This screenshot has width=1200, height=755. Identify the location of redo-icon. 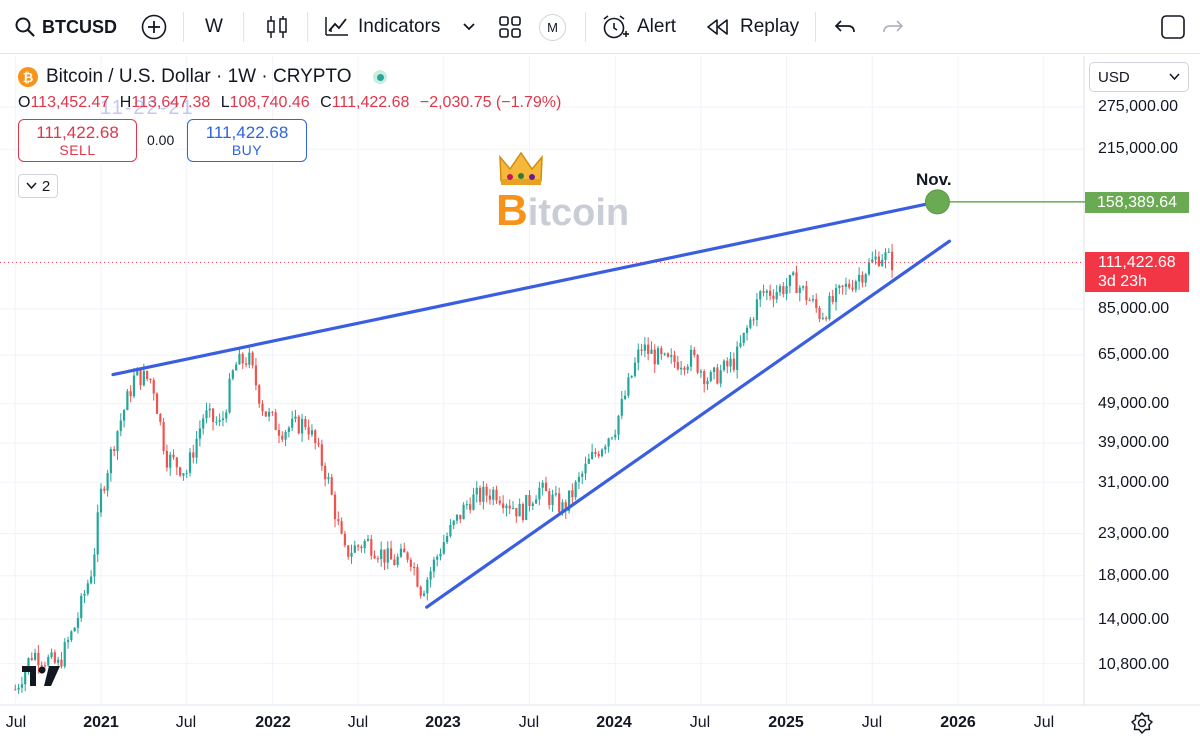
(893, 27).